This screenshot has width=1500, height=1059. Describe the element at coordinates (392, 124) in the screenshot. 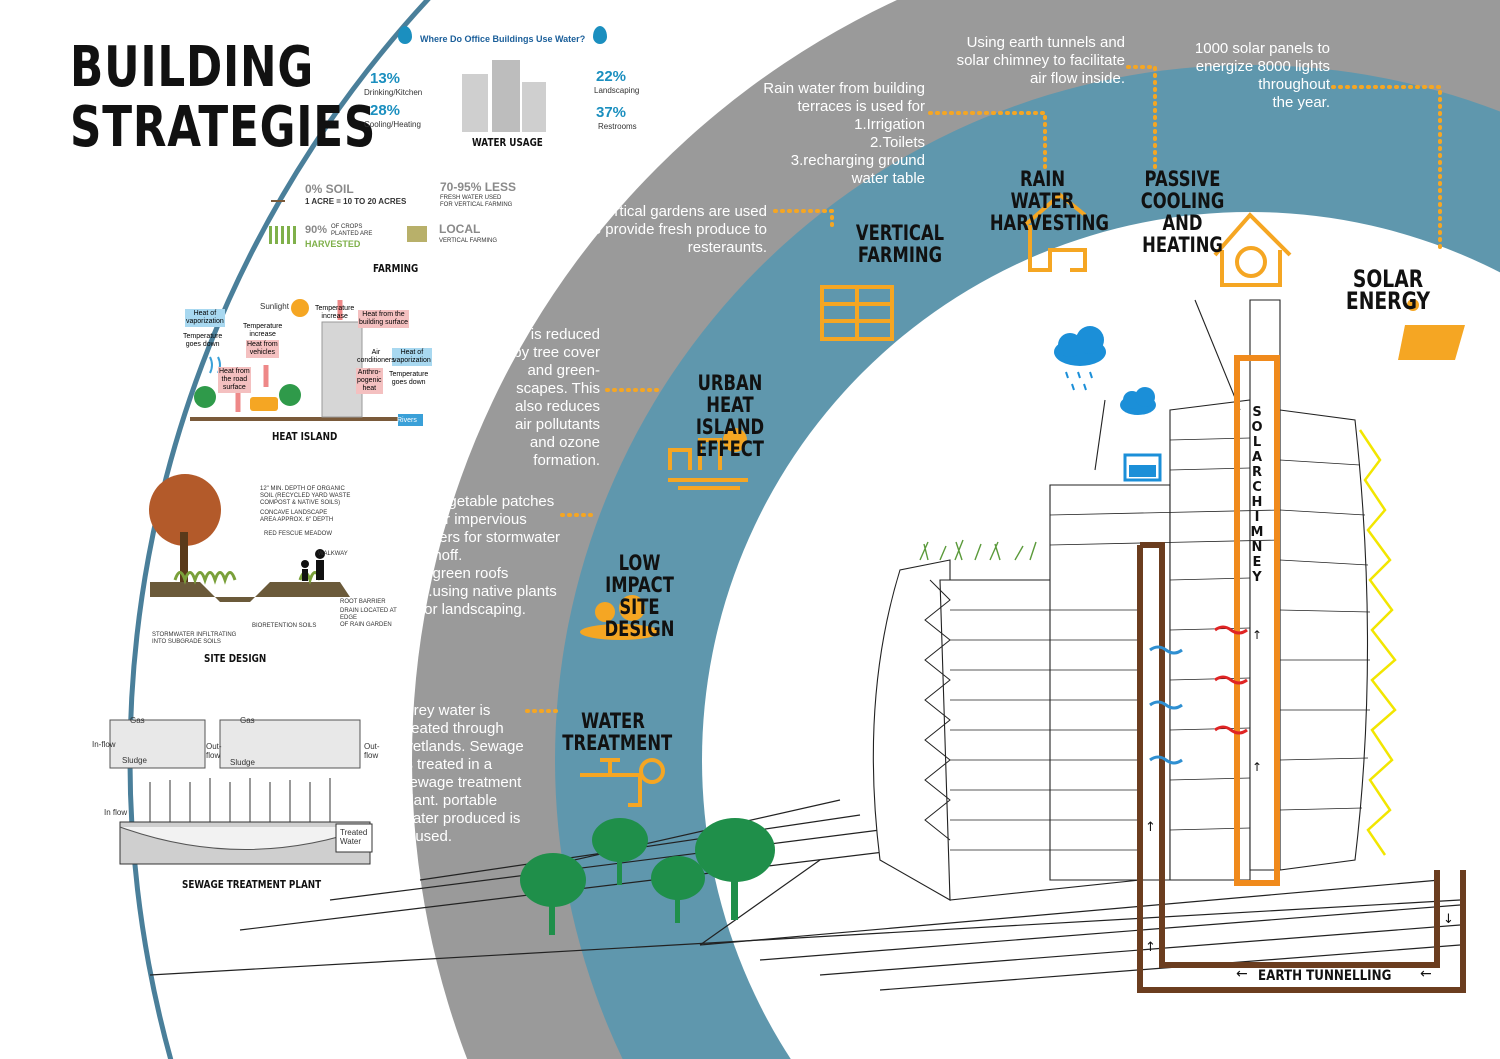

I see `label-cooling: Cooling/Heating` at that location.